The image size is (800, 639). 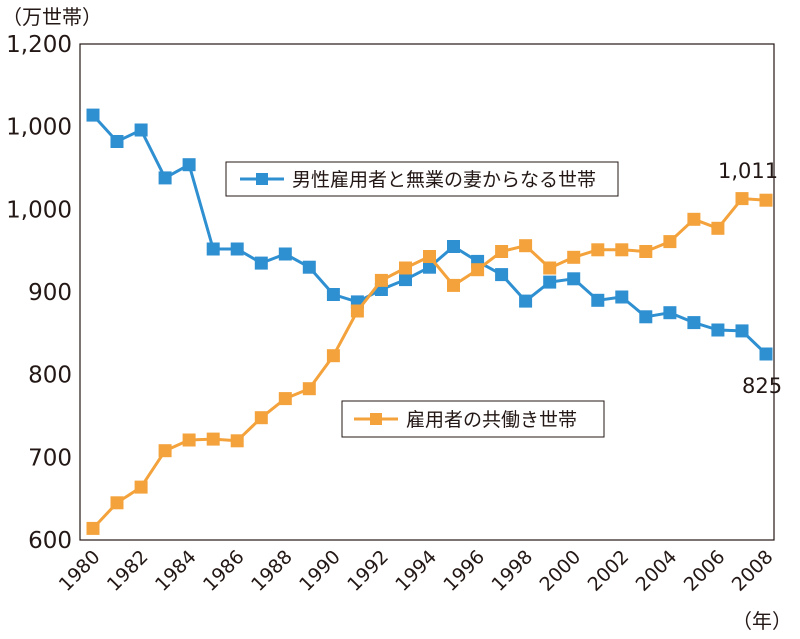 I want to click on legend-marker-male-breadwinner, so click(x=262, y=179).